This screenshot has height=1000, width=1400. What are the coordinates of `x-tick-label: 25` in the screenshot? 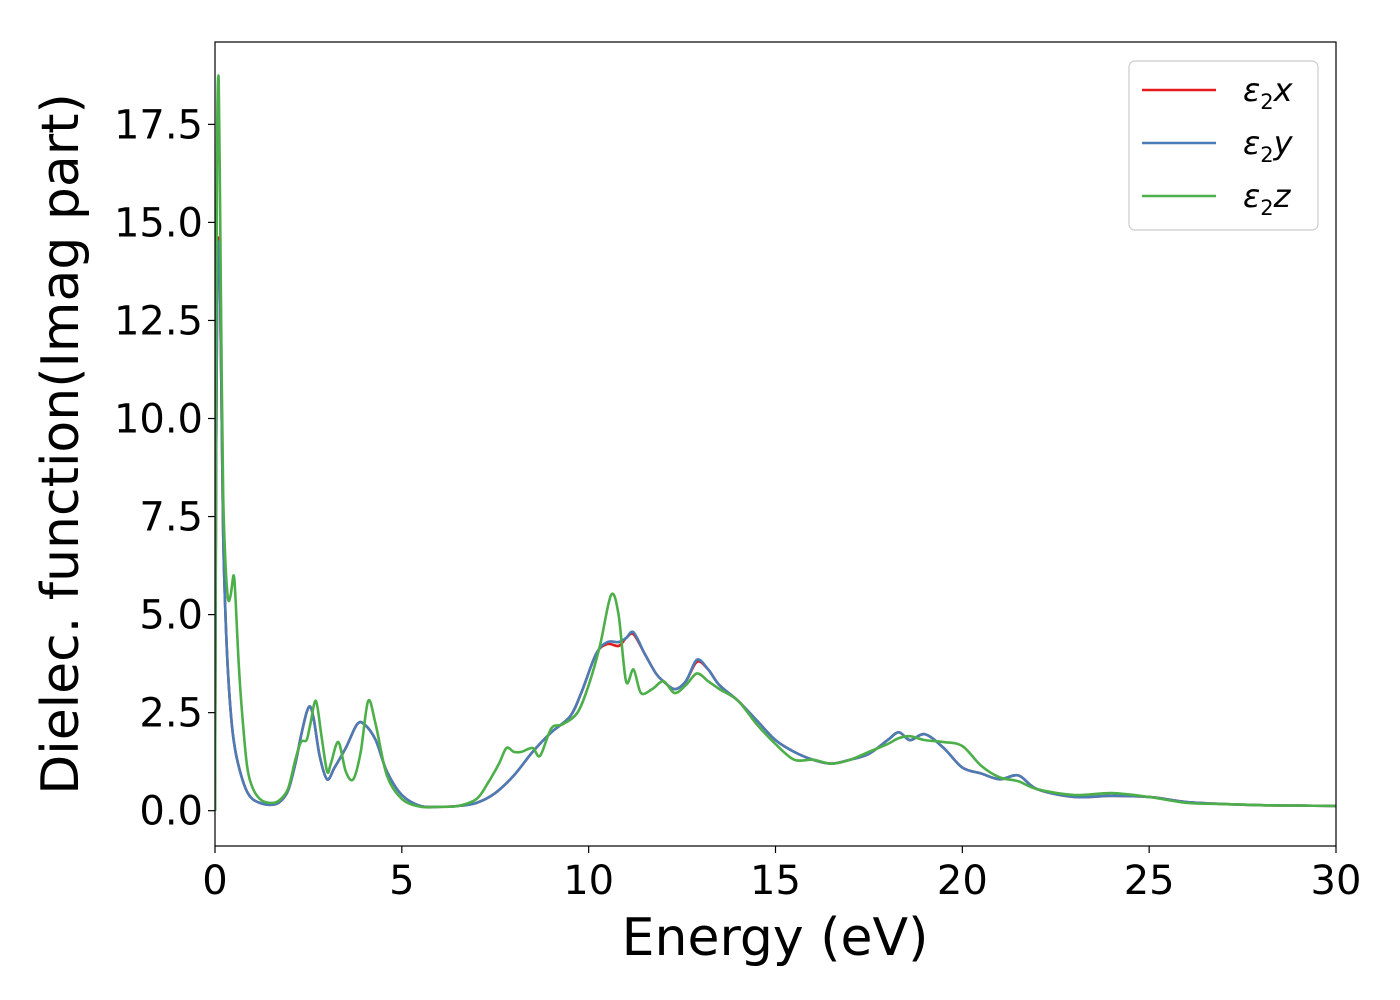 It's located at (1149, 881).